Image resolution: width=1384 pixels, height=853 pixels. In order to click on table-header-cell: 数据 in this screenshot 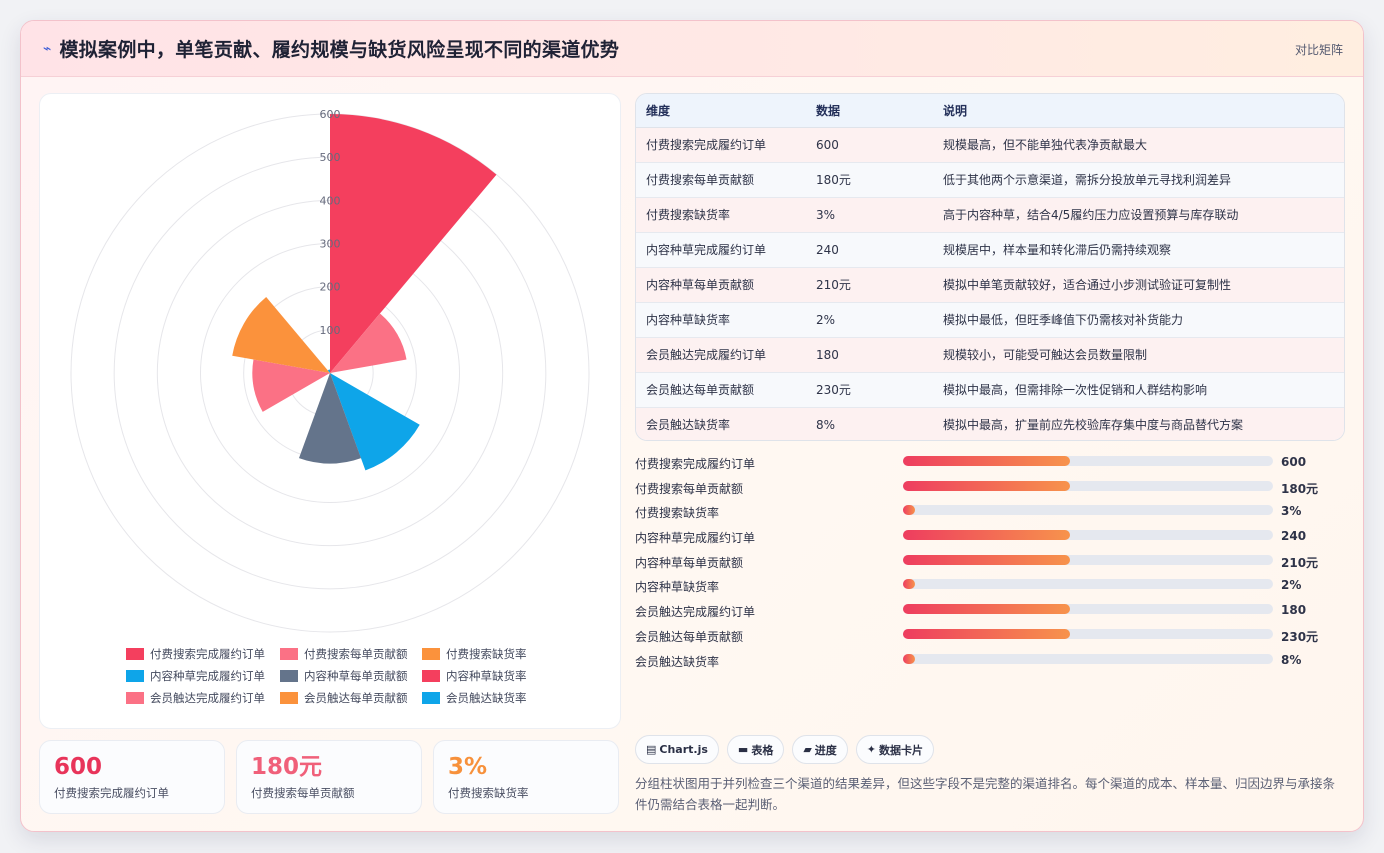, I will do `click(869, 111)`.